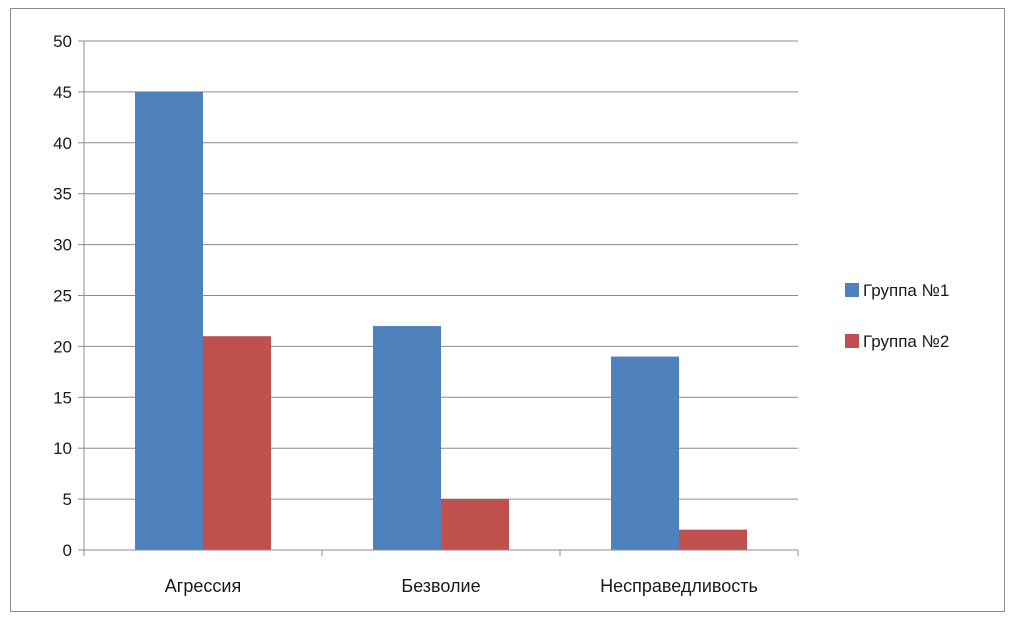 This screenshot has width=1013, height=625. Describe the element at coordinates (62, 194) in the screenshot. I see `y-tick-label: 35` at that location.